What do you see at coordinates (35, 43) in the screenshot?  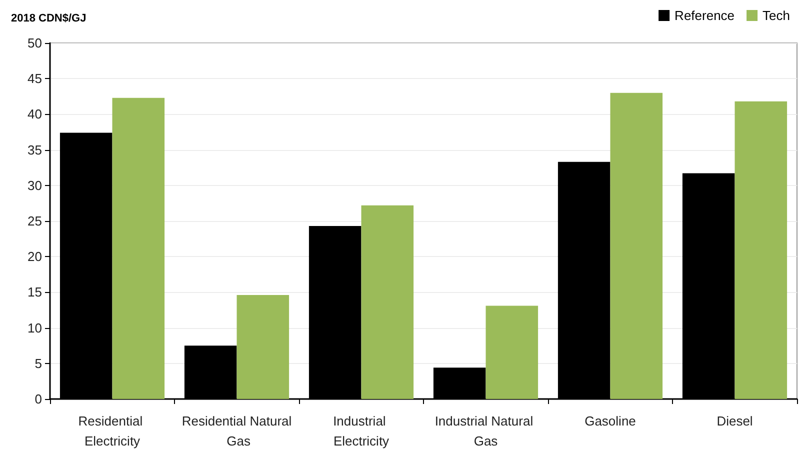 I see `y-tick-label: 50` at bounding box center [35, 43].